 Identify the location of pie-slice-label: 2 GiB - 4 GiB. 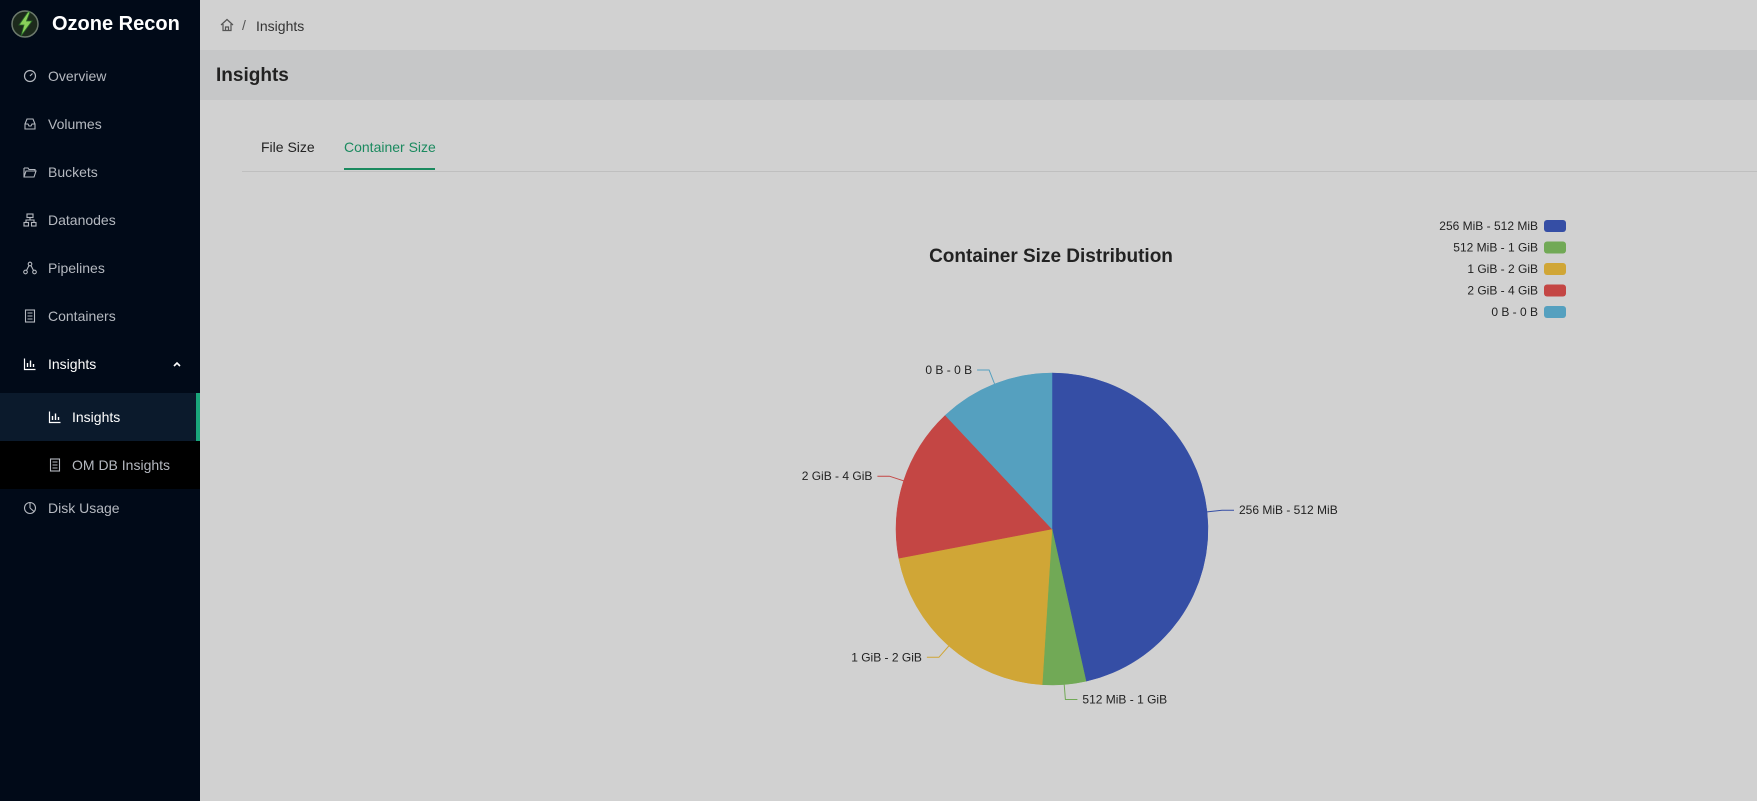
(837, 476).